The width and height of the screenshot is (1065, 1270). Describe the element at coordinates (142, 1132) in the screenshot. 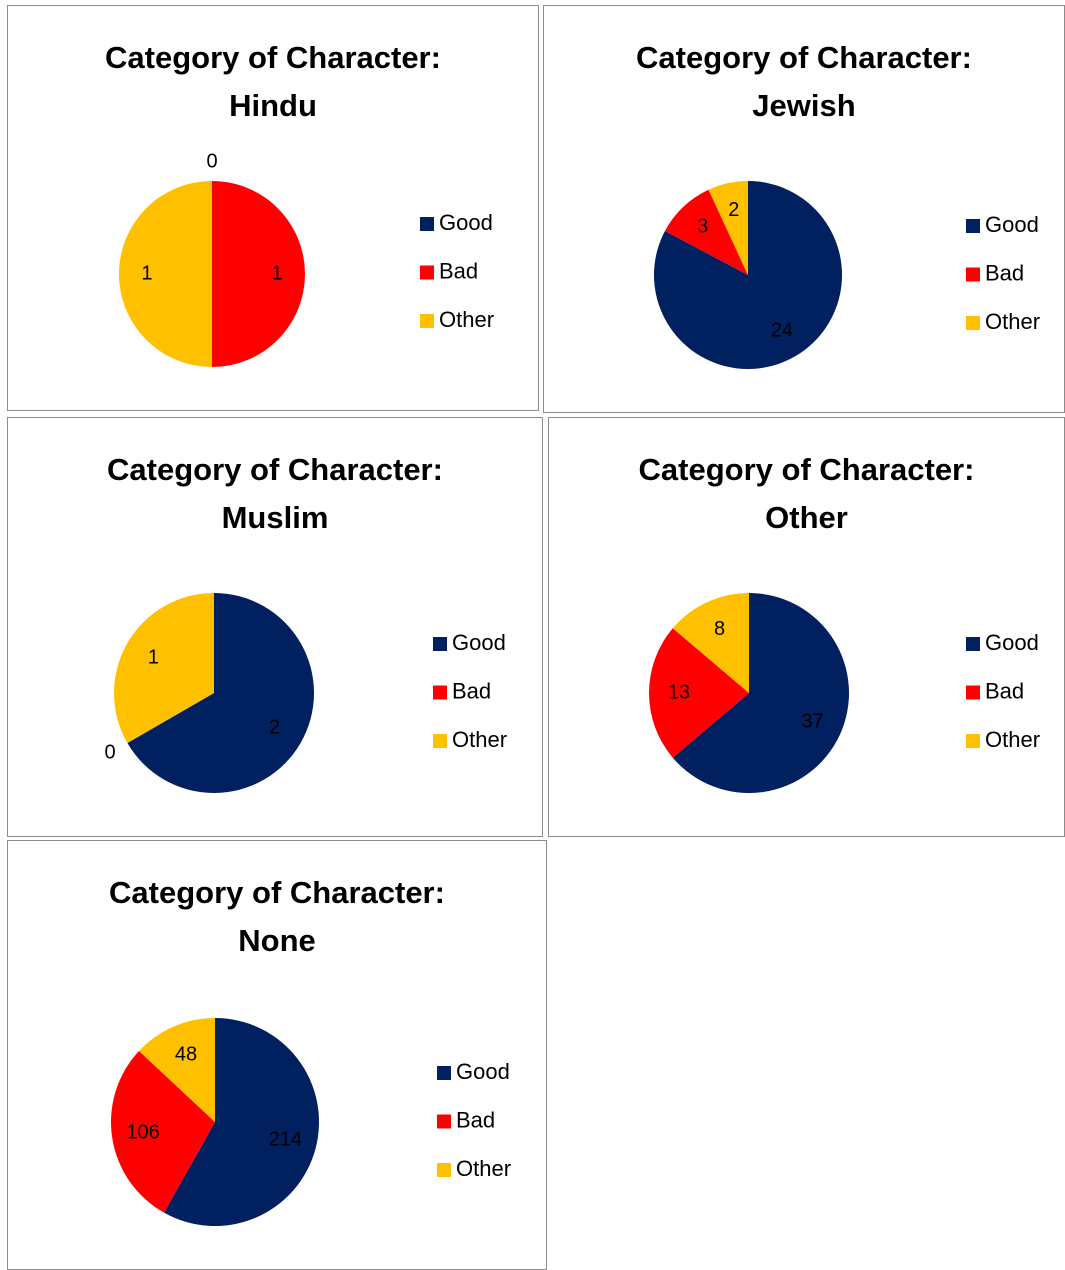

I see `data-label: 106` at that location.